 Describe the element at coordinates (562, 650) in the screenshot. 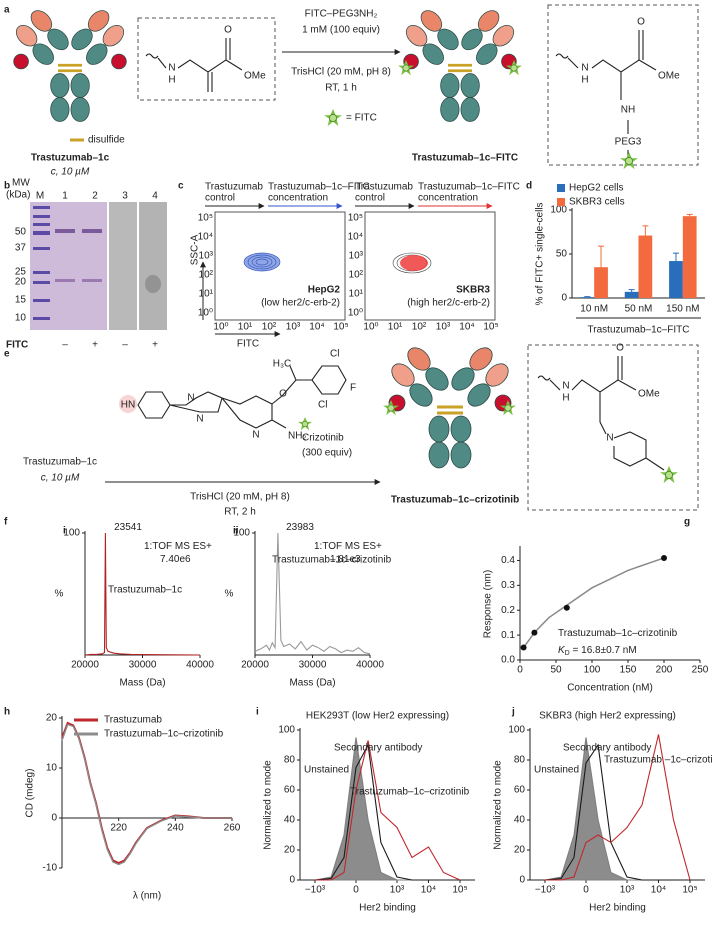

I see `annotation-part: K` at that location.